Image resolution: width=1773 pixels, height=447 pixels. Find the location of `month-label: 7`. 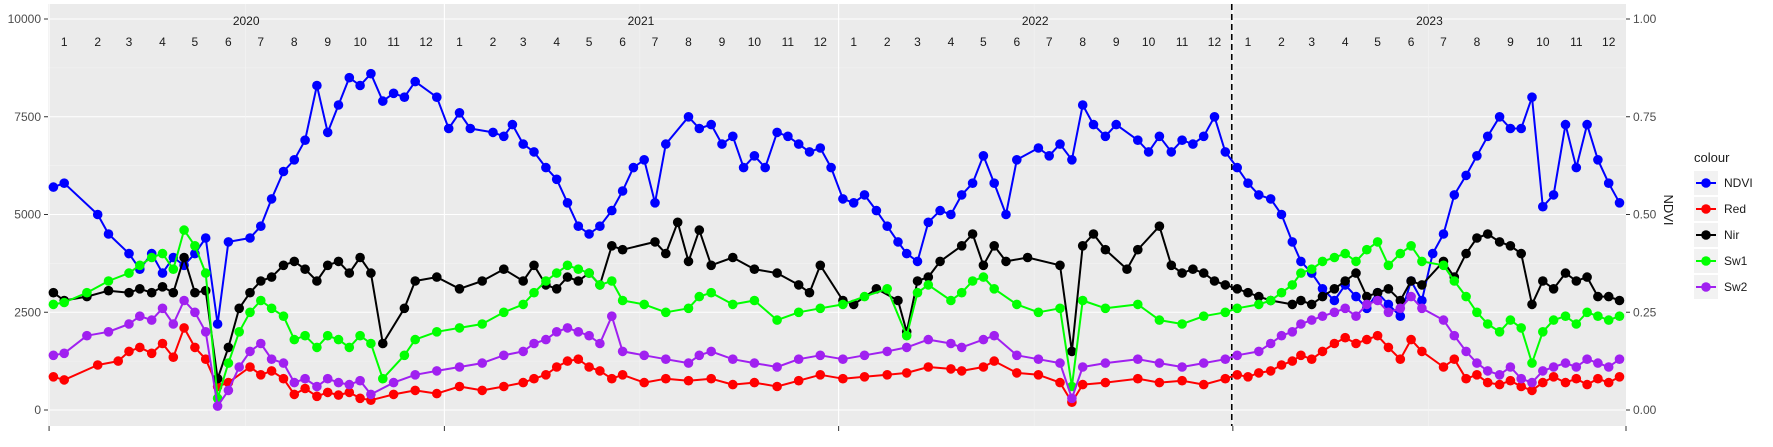

month-label: 7 is located at coordinates (260, 42).